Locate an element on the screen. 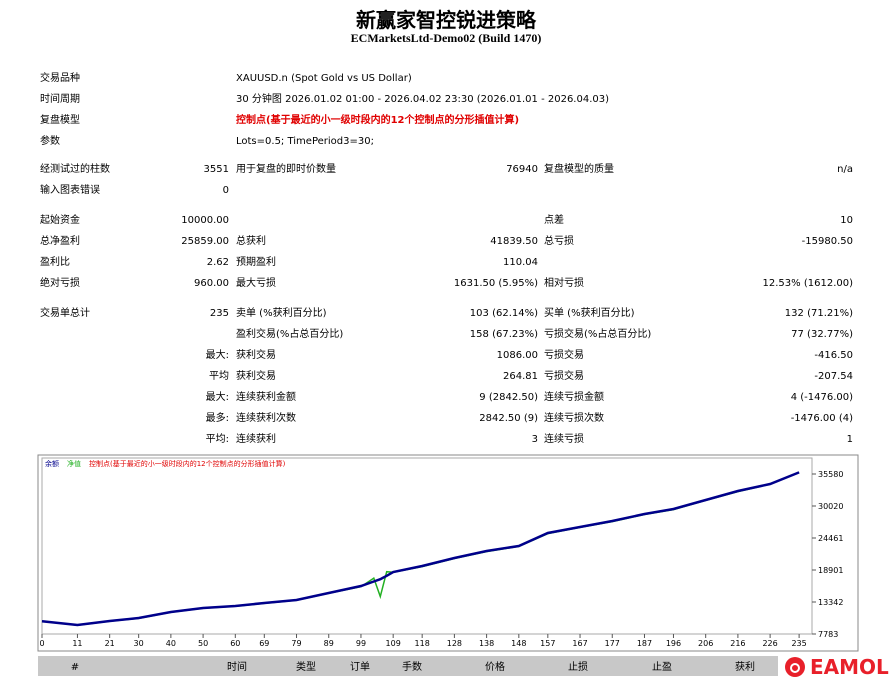  stat-label: 最大亏损 is located at coordinates (256, 283).